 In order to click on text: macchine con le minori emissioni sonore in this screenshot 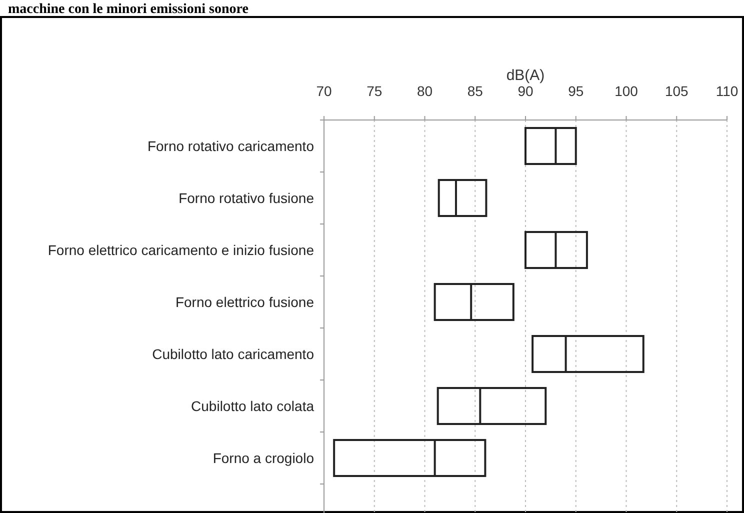, I will do `click(128, 9)`.